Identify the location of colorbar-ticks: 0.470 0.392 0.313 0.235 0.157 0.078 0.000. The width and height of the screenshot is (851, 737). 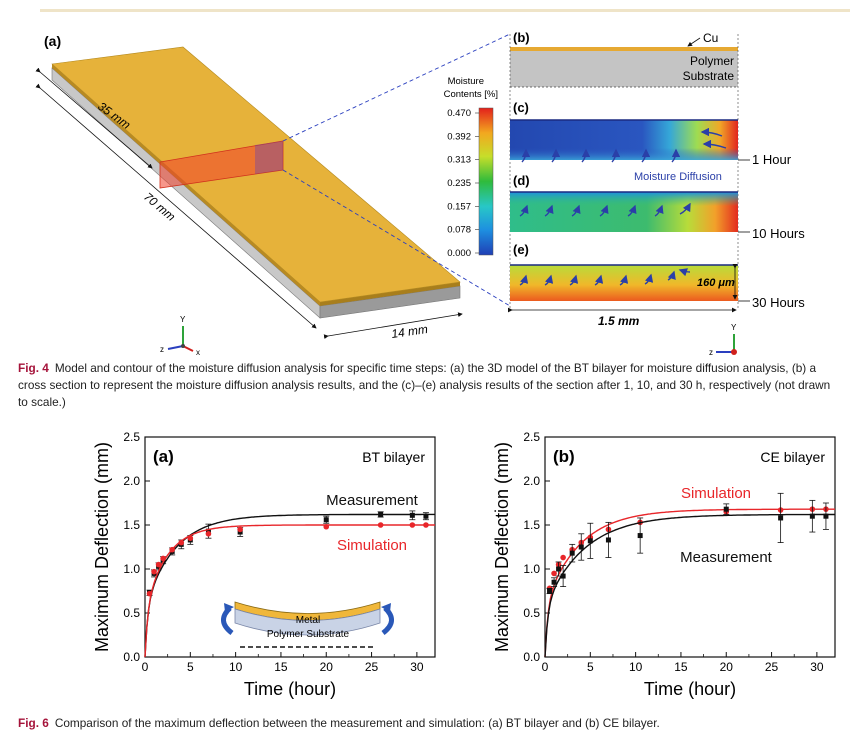
(463, 183).